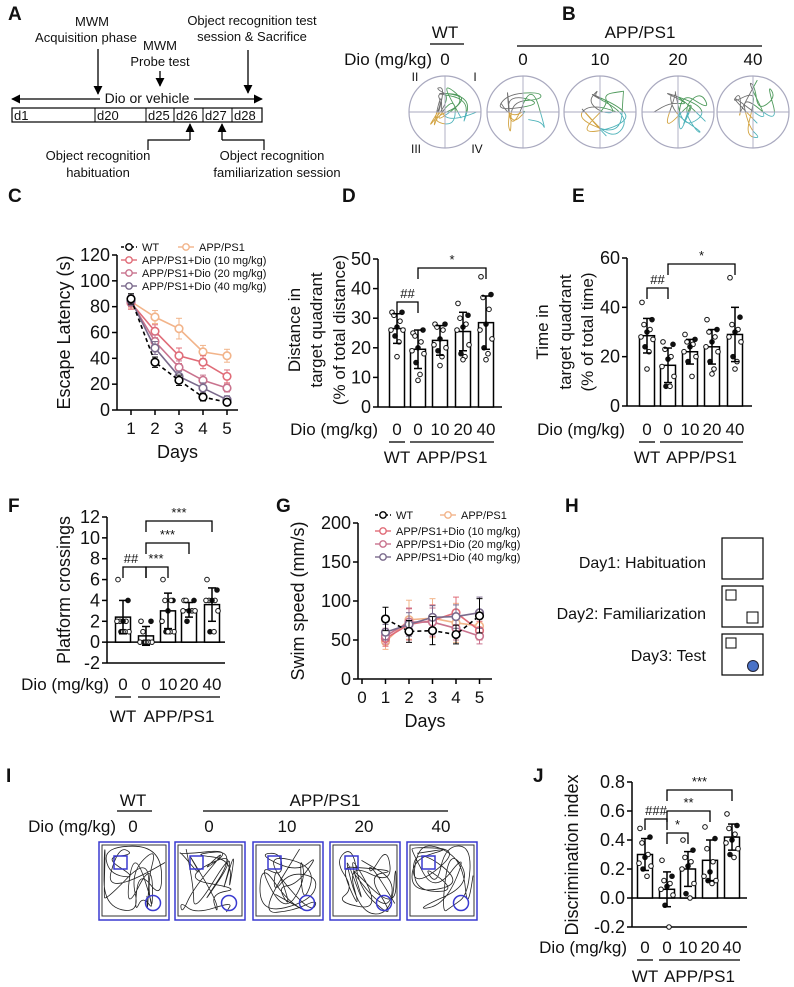 The height and width of the screenshot is (987, 794). What do you see at coordinates (245, 115) in the screenshot?
I see `day-label: d28` at bounding box center [245, 115].